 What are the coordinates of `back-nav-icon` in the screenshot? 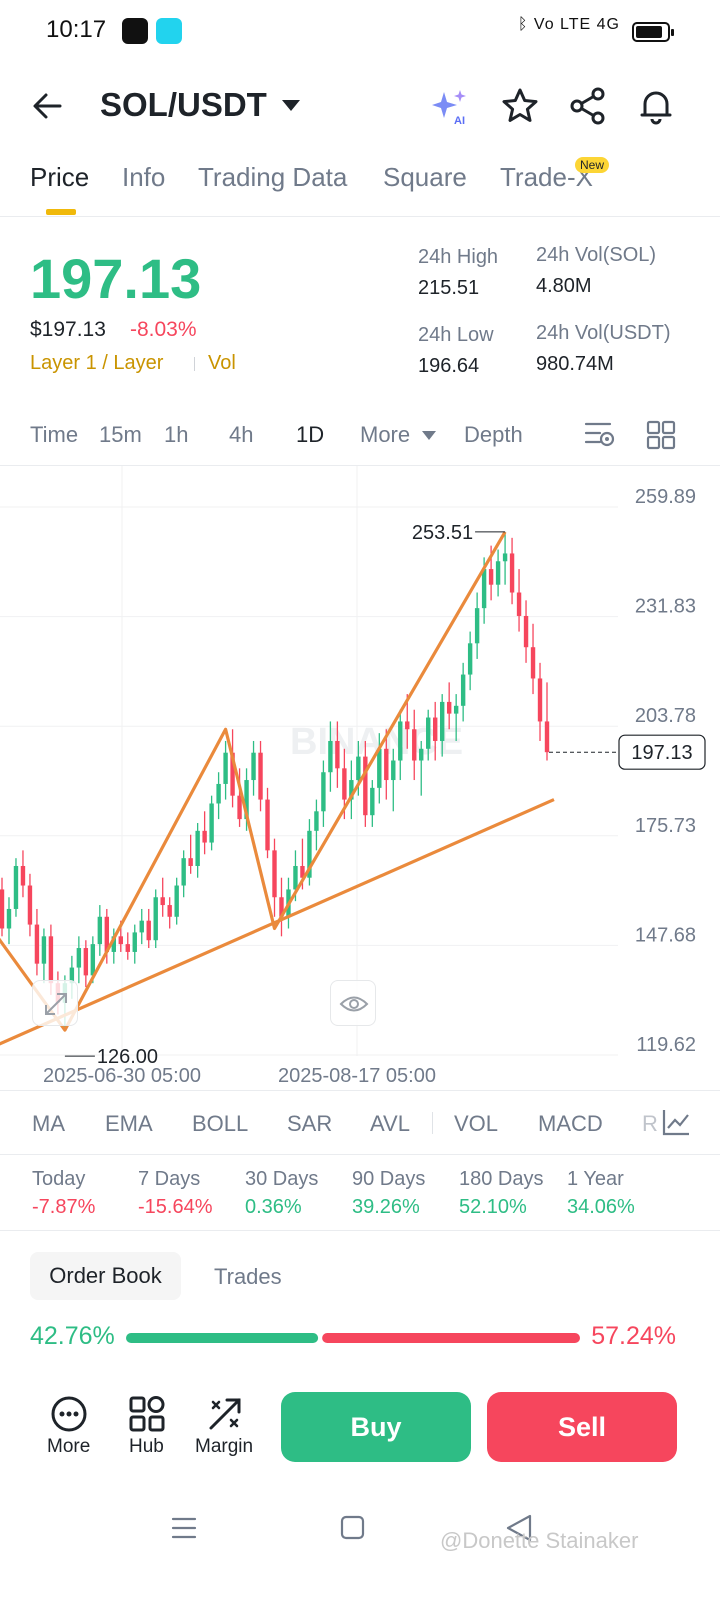 It's located at (520, 1528).